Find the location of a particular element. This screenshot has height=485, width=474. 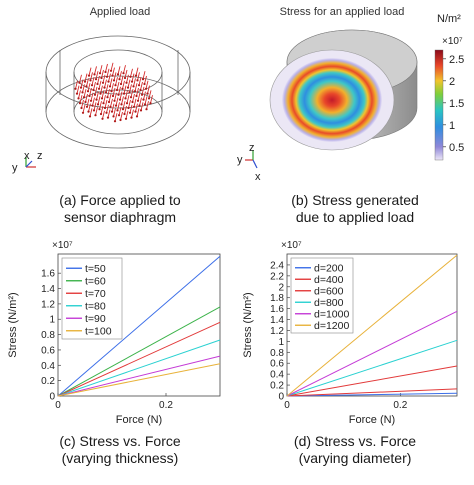

b-axis-label-x: x is located at coordinates (258, 177).